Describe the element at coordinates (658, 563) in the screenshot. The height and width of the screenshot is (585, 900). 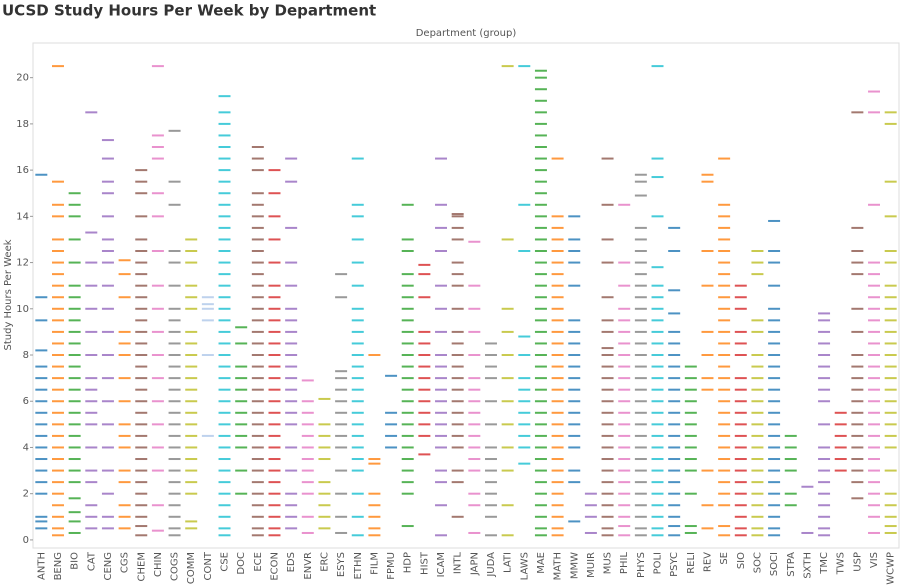
I see `x-tick-label: POLI` at that location.